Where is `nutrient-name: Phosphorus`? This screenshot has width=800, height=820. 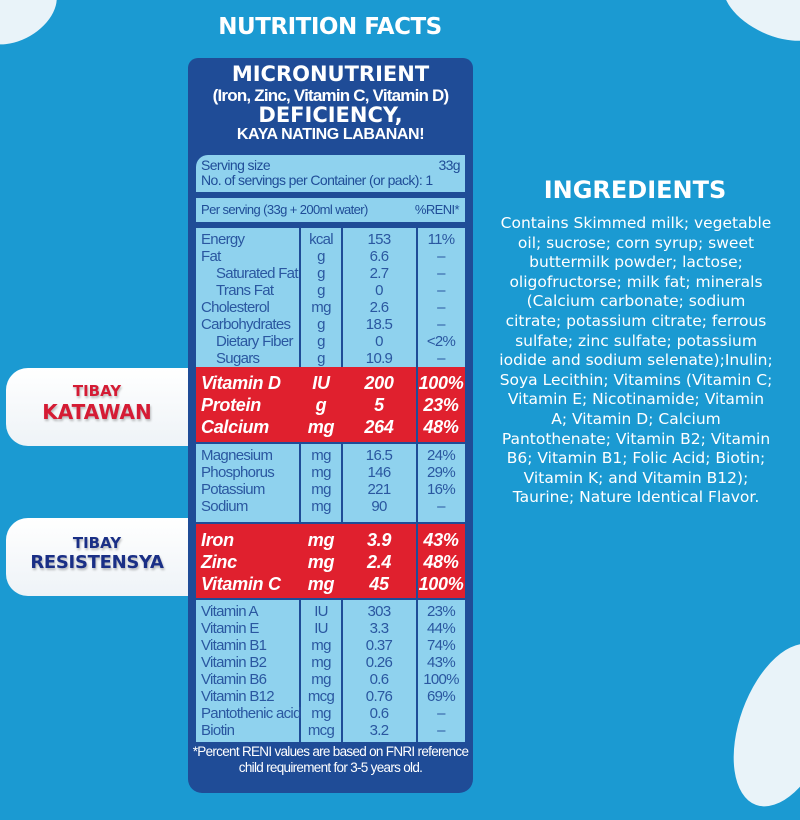
nutrient-name: Phosphorus is located at coordinates (238, 472).